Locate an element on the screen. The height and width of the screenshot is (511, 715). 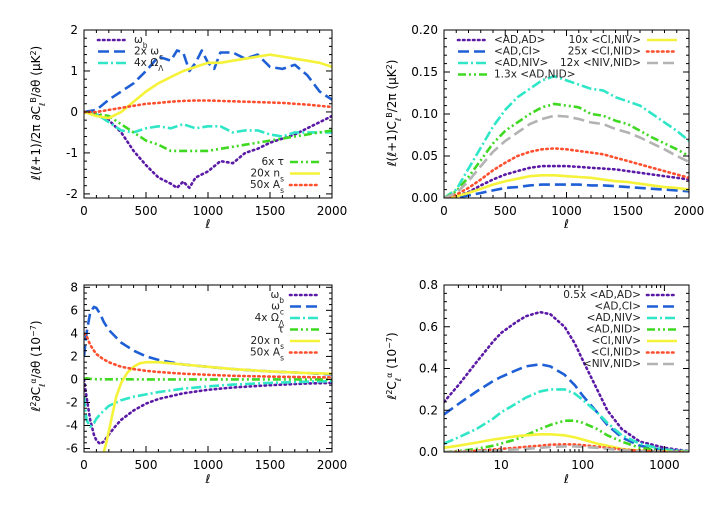
legend-label-2-2: 4x ΩΛ is located at coordinates (270, 320).